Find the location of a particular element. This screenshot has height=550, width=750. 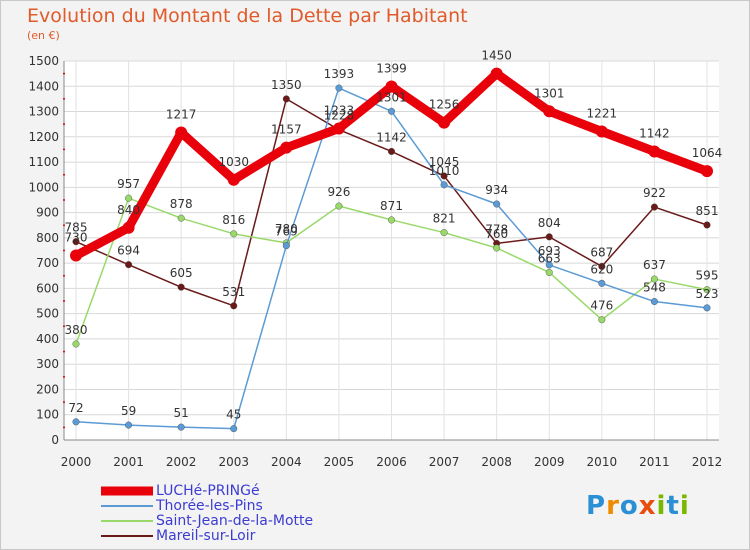

data-label-1: 769 is located at coordinates (286, 232).